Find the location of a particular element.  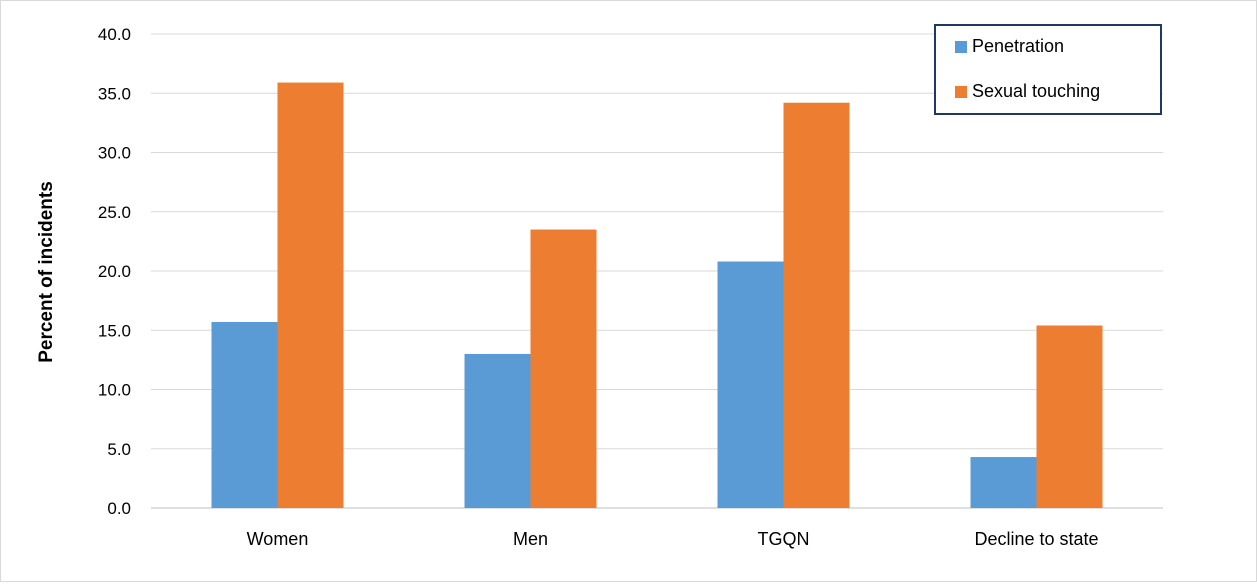

x-tick-label: Women is located at coordinates (278, 539).